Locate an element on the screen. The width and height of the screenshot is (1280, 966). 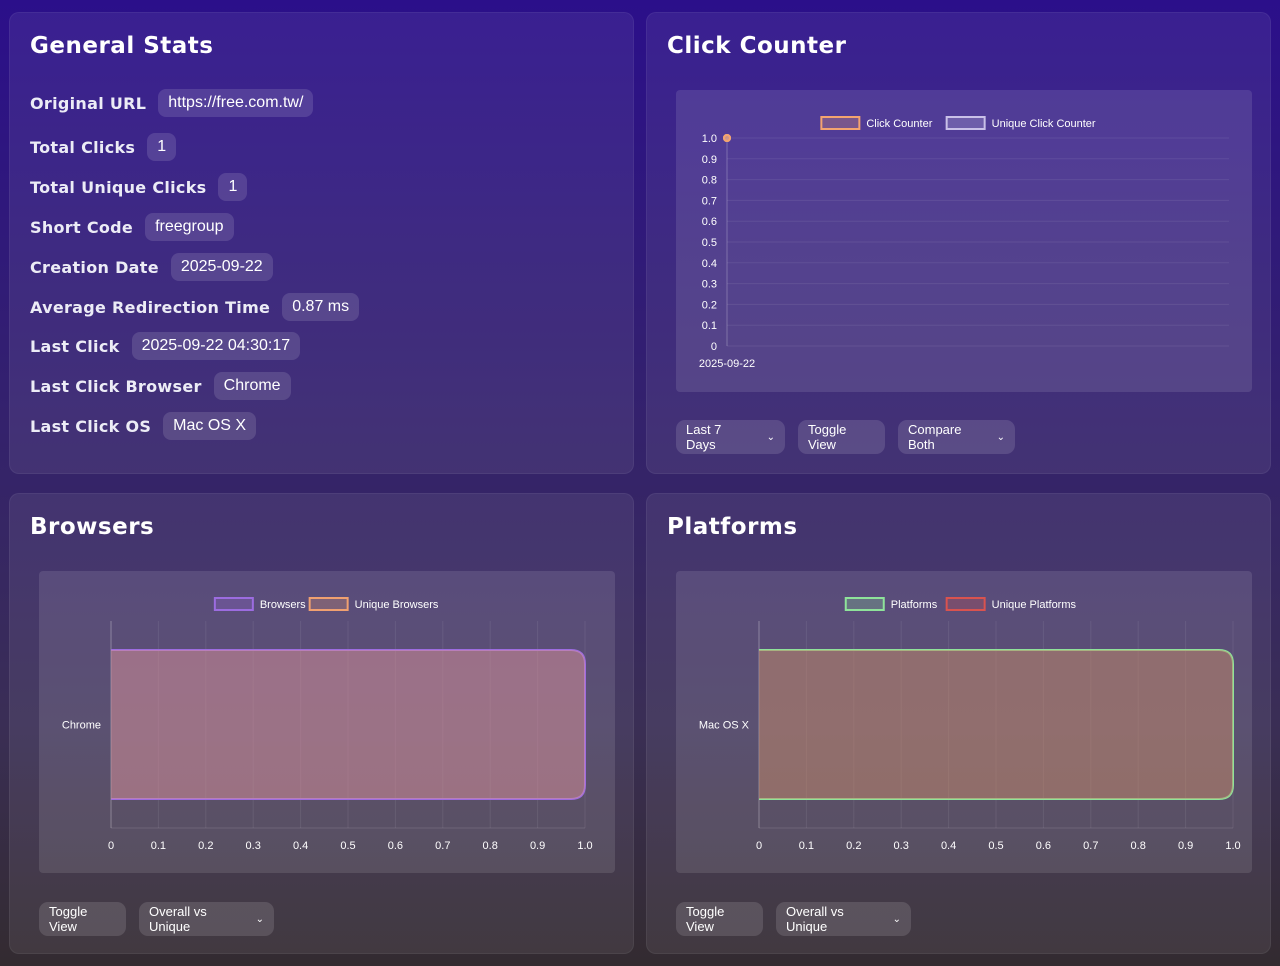
legend-label: Unique Browsers is located at coordinates (397, 605).